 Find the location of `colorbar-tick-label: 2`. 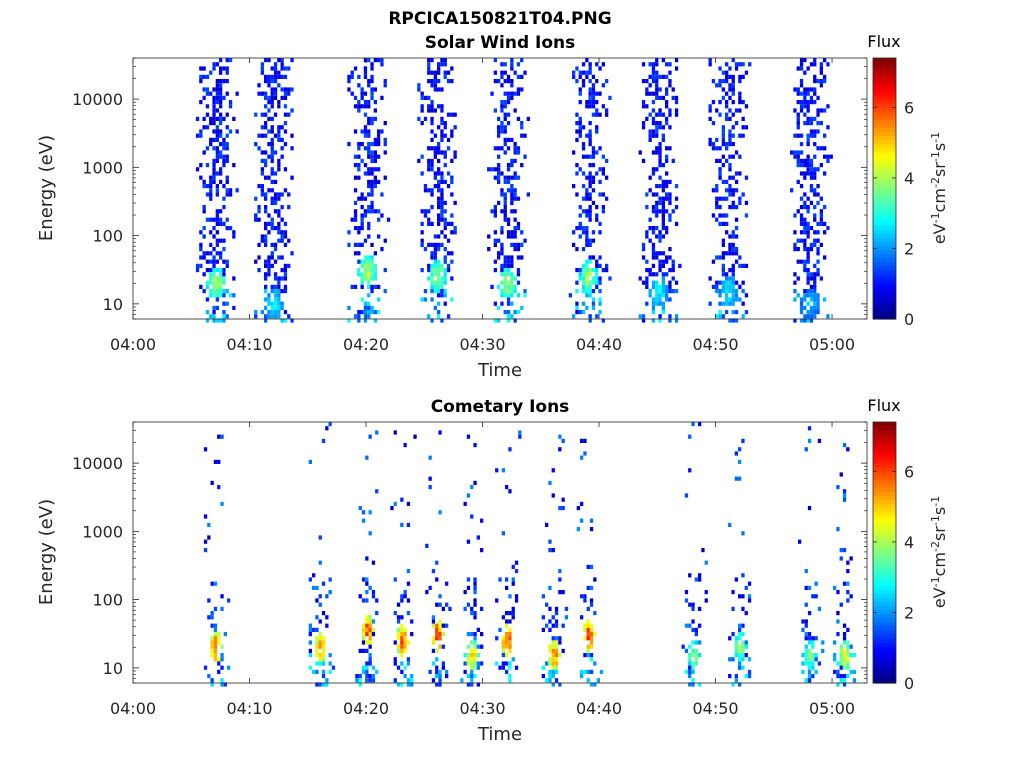

colorbar-tick-label: 2 is located at coordinates (909, 612).